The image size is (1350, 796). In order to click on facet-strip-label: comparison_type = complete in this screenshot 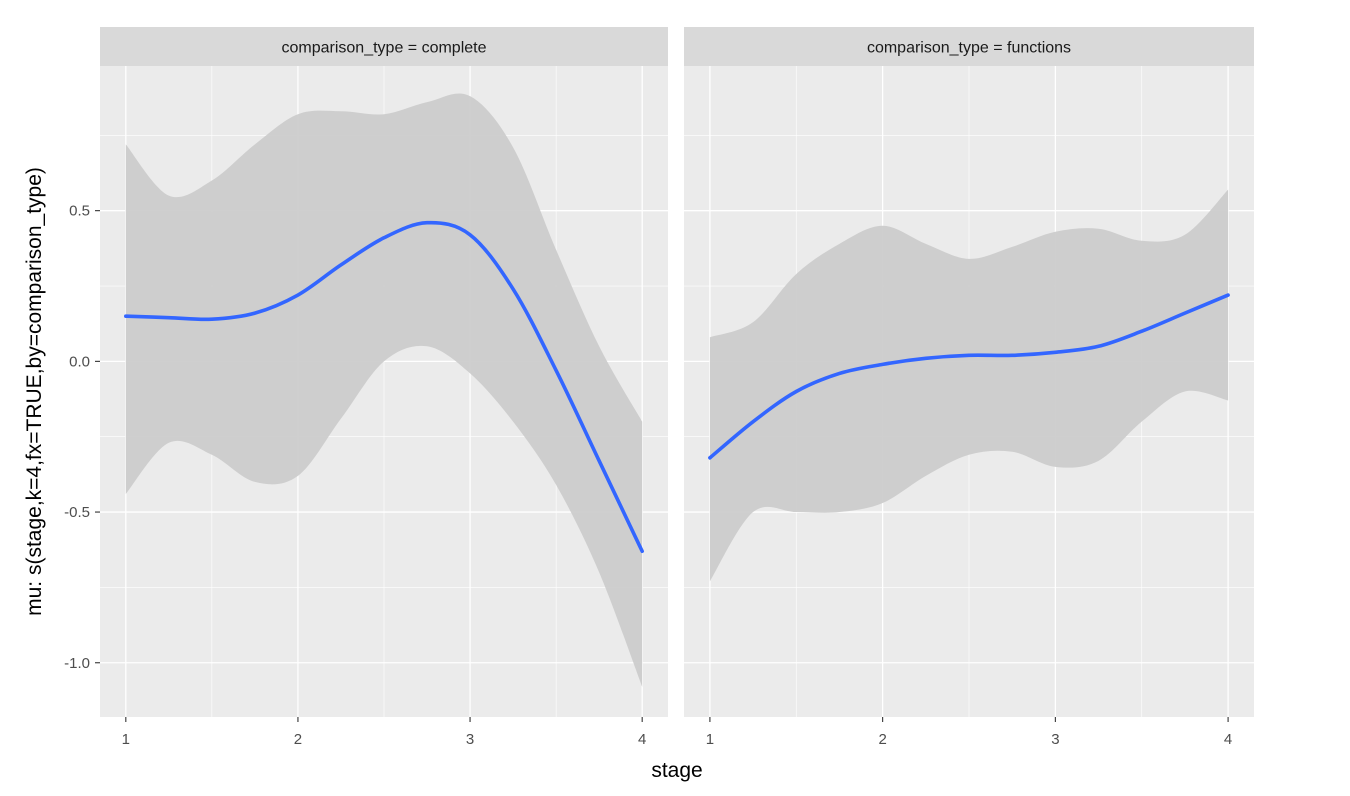, I will do `click(384, 48)`.